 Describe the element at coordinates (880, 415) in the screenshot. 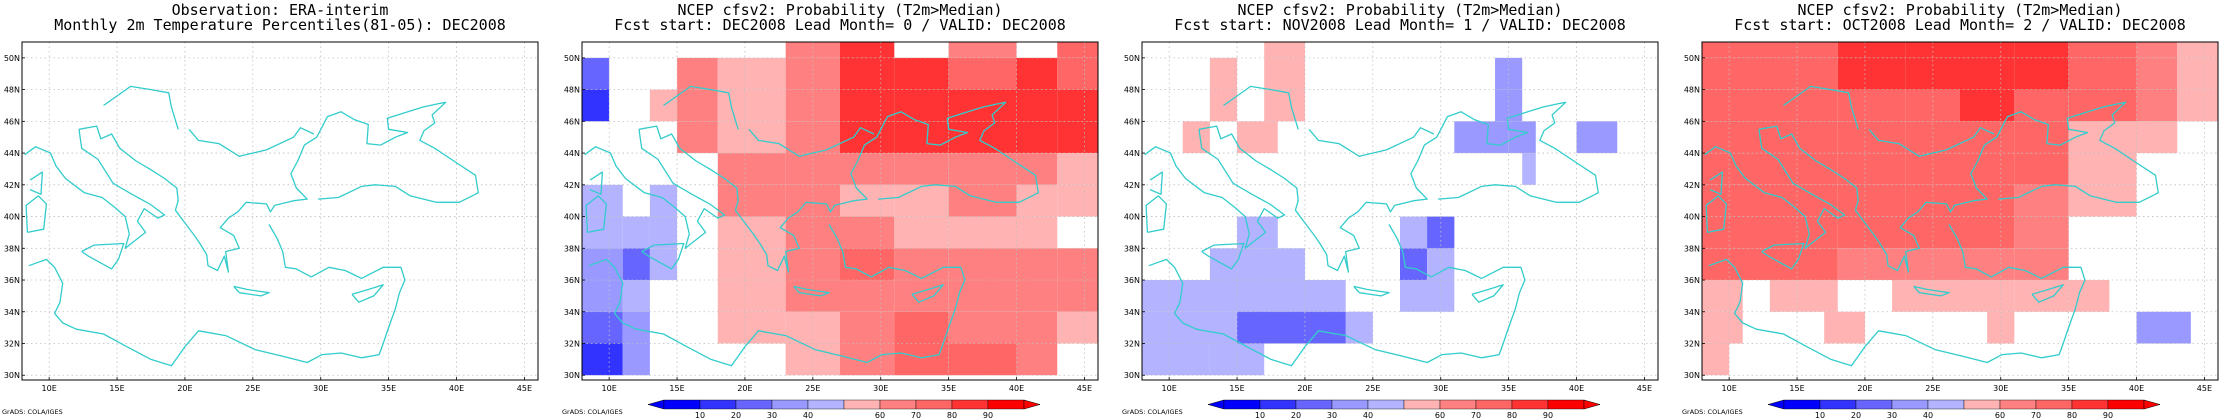

I see `colorbar-label: 60` at that location.